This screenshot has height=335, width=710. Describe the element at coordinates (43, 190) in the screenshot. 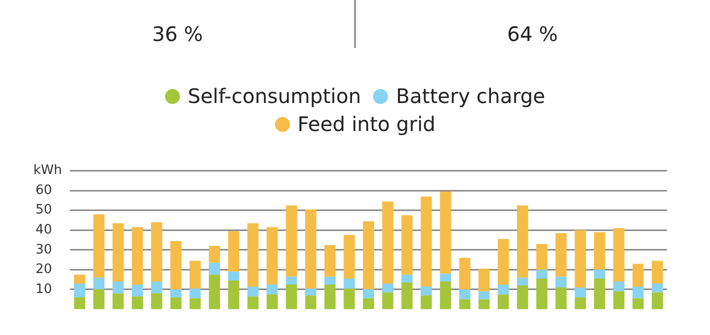

I see `y-tick-label: 60` at that location.